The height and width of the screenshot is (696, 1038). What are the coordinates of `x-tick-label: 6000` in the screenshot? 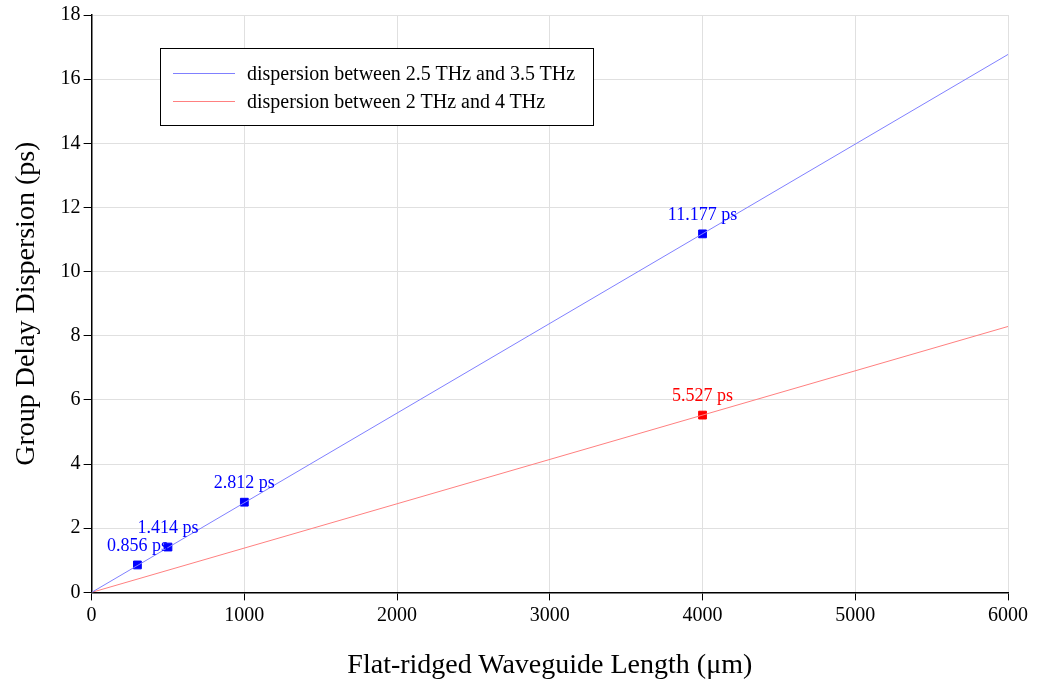 It's located at (1008, 613).